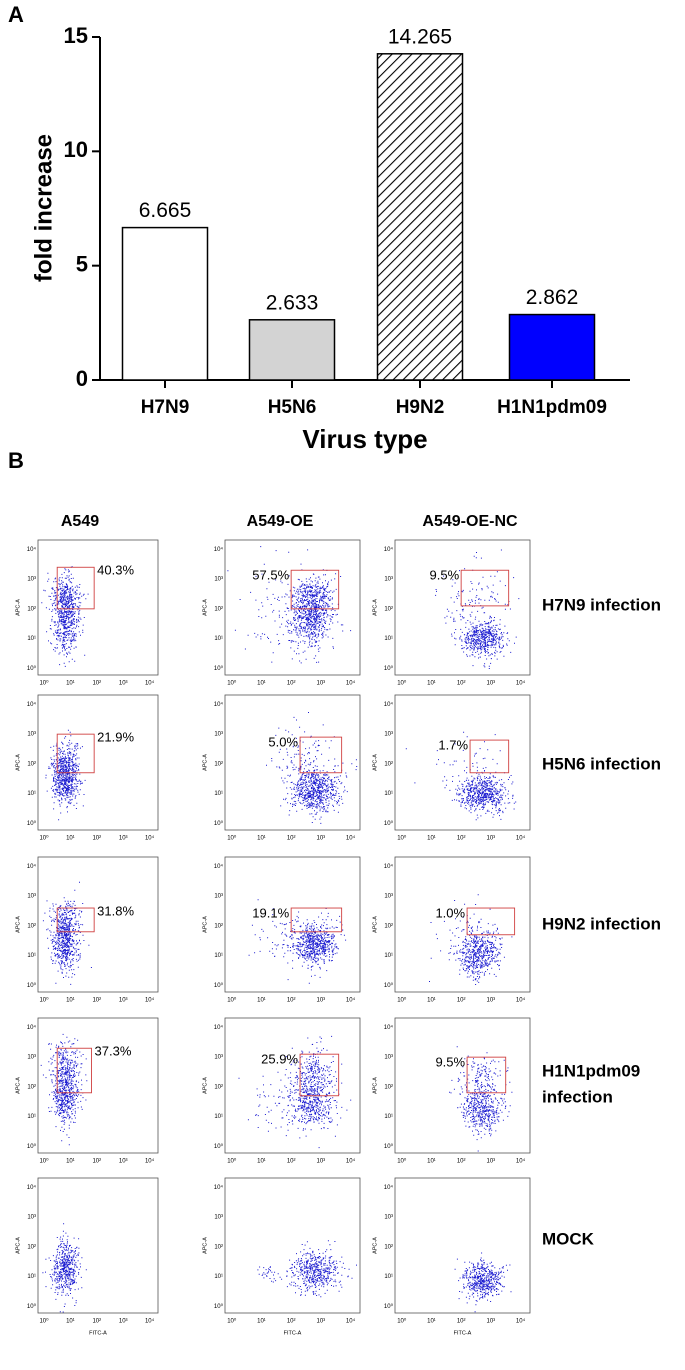 This screenshot has width=685, height=1370. I want to click on column-header: A549-OE, so click(280, 521).